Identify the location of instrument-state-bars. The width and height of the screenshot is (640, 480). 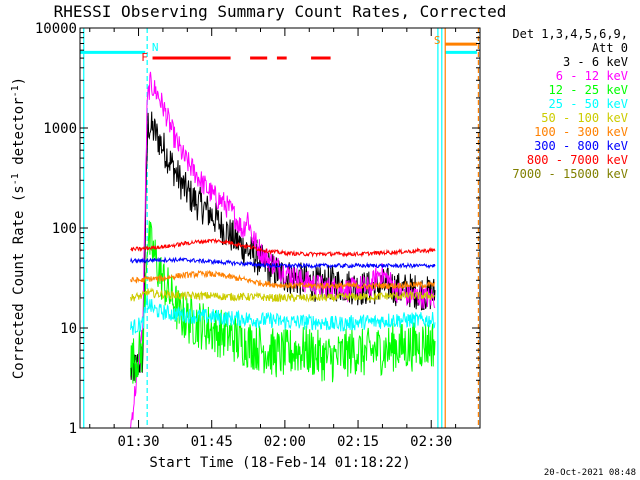
(278, 48).